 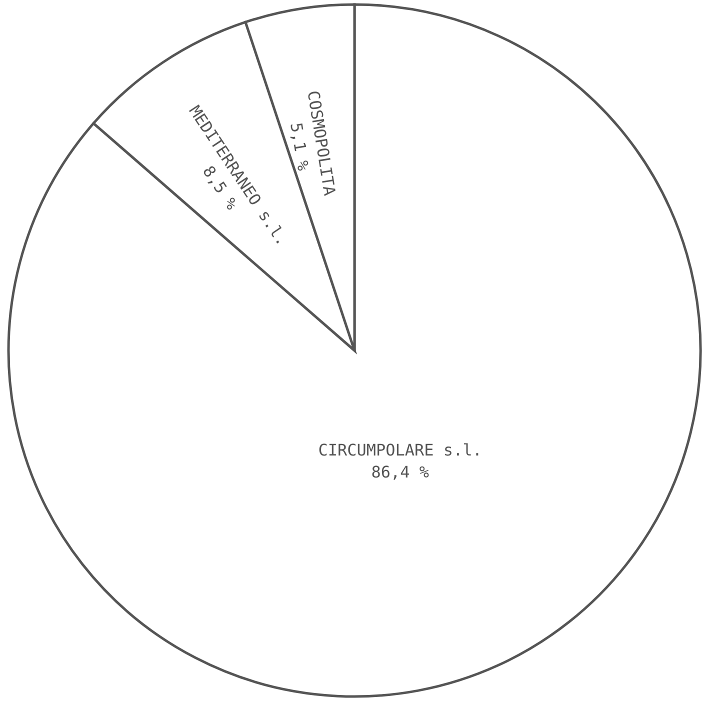 What do you see at coordinates (400, 472) in the screenshot?
I see `data-label: 86,4 %` at bounding box center [400, 472].